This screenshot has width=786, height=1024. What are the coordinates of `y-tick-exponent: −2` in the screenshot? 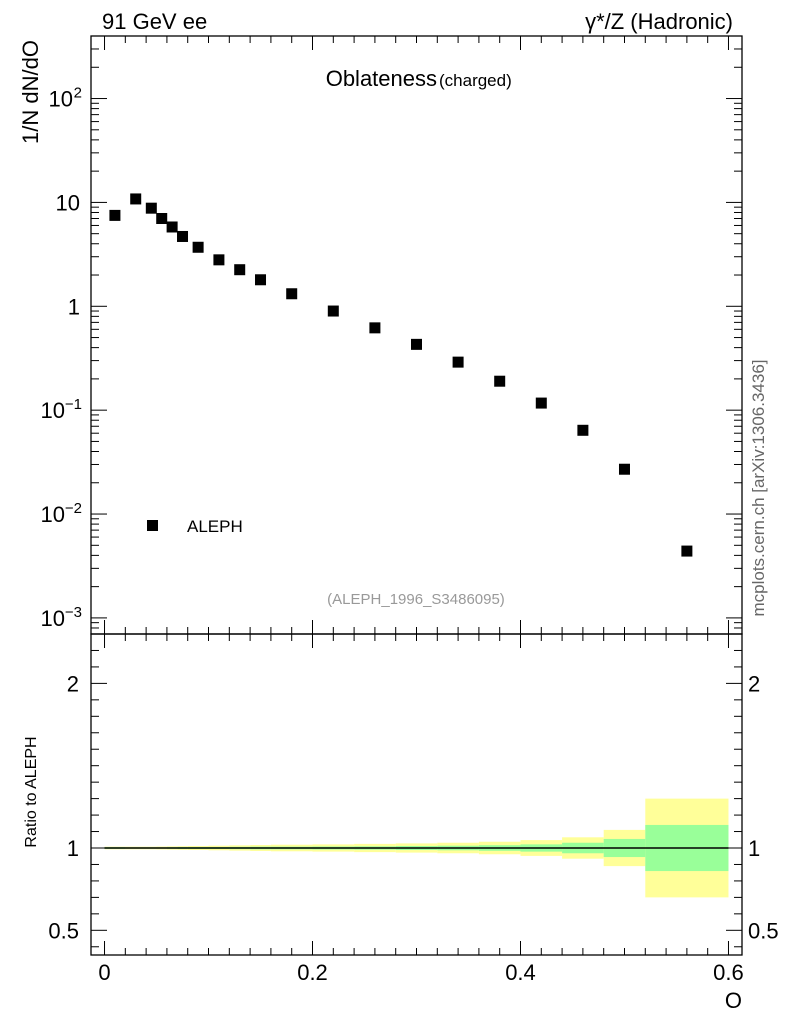 It's located at (73, 508).